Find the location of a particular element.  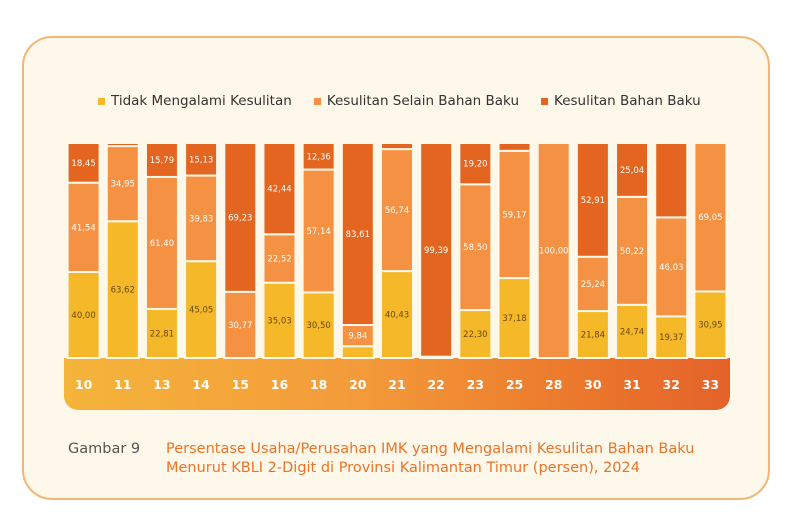

data-label-tidak-25: 37,18 is located at coordinates (514, 319).